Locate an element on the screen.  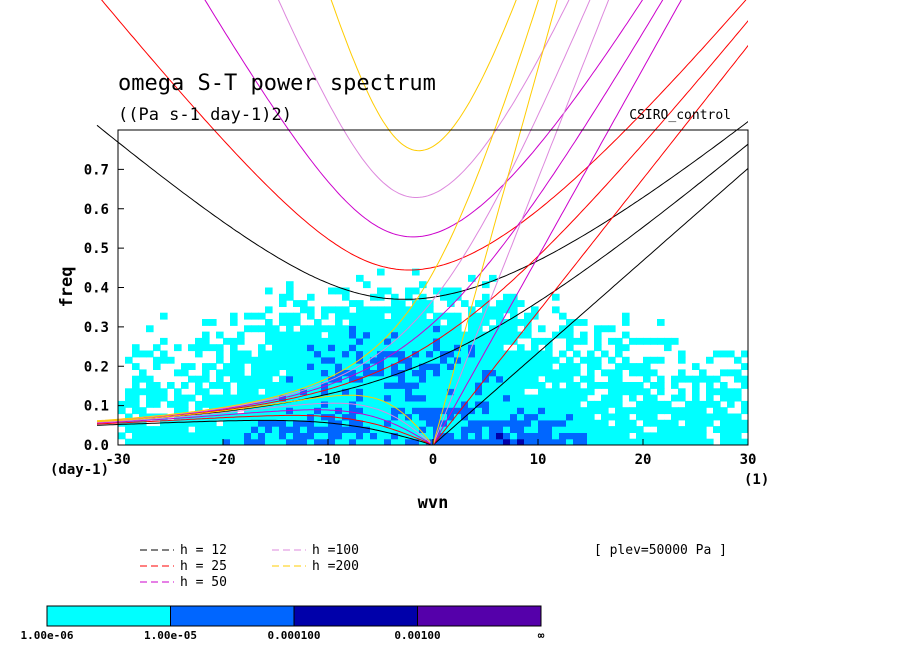
colorbar-bin is located at coordinates (479, 616).